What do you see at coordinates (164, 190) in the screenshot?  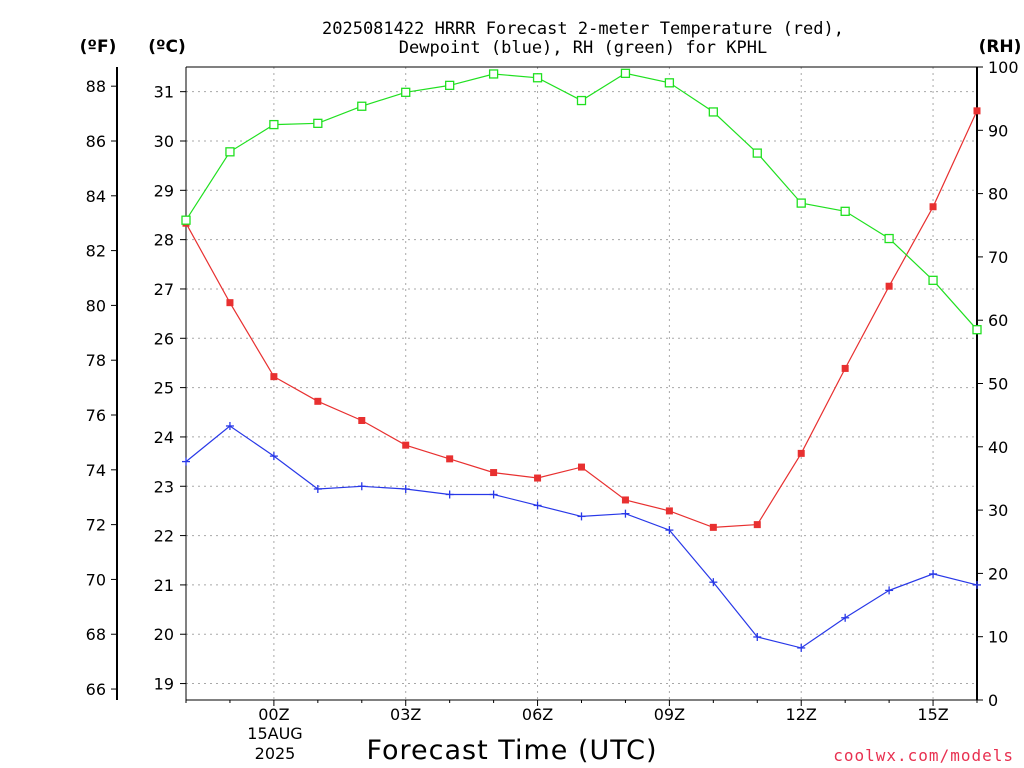 I see `celsius-tick-label: 29` at bounding box center [164, 190].